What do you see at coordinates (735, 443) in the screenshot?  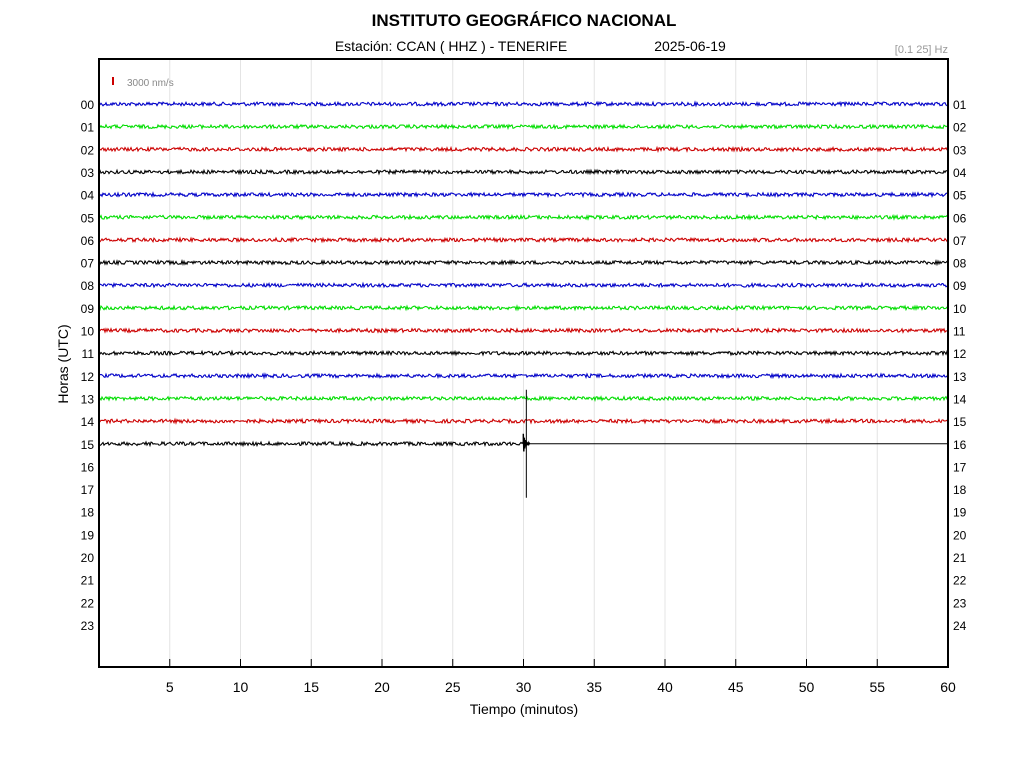 I see `event-marker` at bounding box center [735, 443].